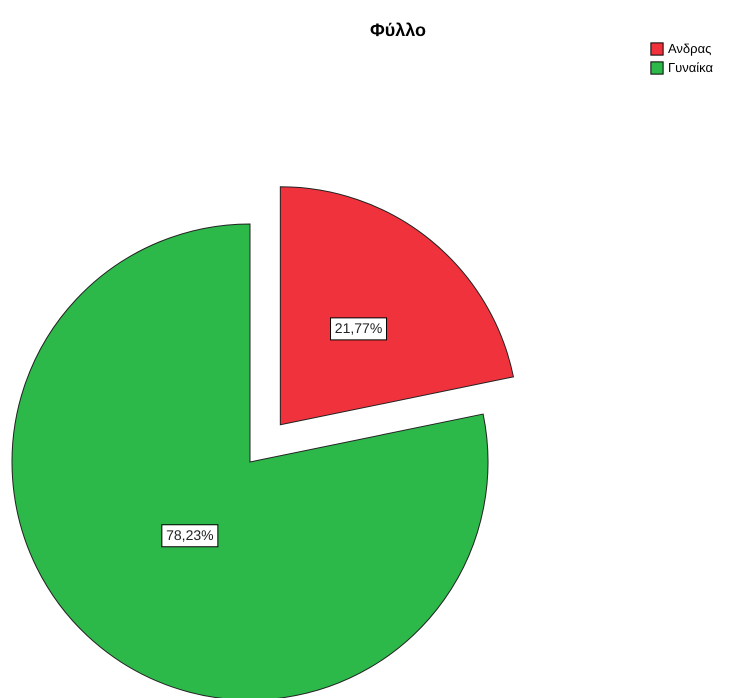  I want to click on data-label: 21,77%, so click(358, 328).